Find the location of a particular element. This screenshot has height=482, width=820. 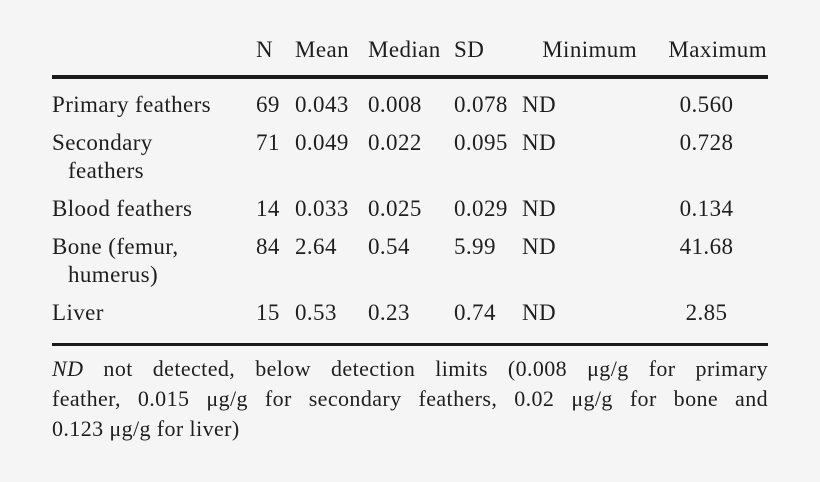

cell-n: 84 is located at coordinates (268, 246).